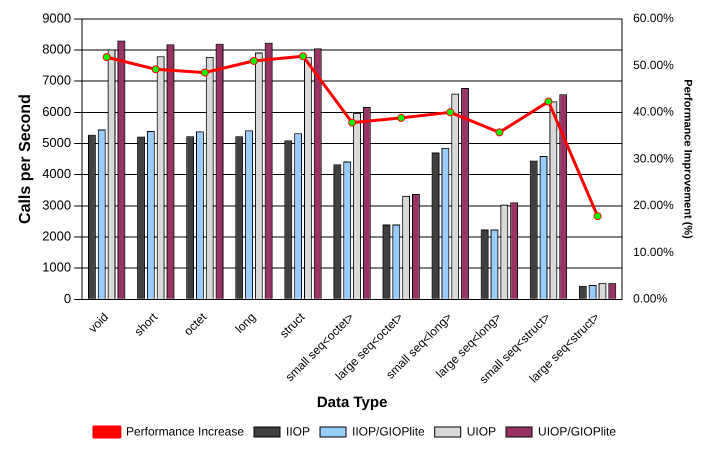  What do you see at coordinates (25, 159) in the screenshot?
I see `y-axis-title: Calls per Second` at bounding box center [25, 159].